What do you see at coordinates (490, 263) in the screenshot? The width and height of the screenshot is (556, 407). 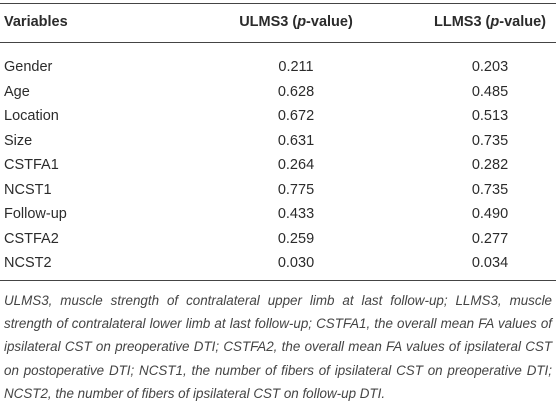 I see `value-cell: 0.034` at bounding box center [490, 263].